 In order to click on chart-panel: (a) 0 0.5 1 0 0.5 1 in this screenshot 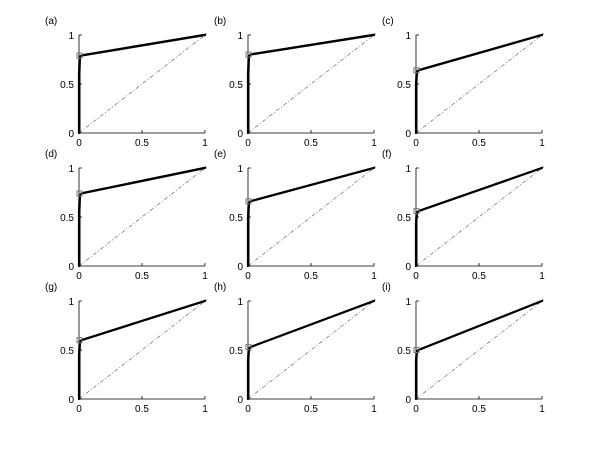, I will do `click(126, 82)`.